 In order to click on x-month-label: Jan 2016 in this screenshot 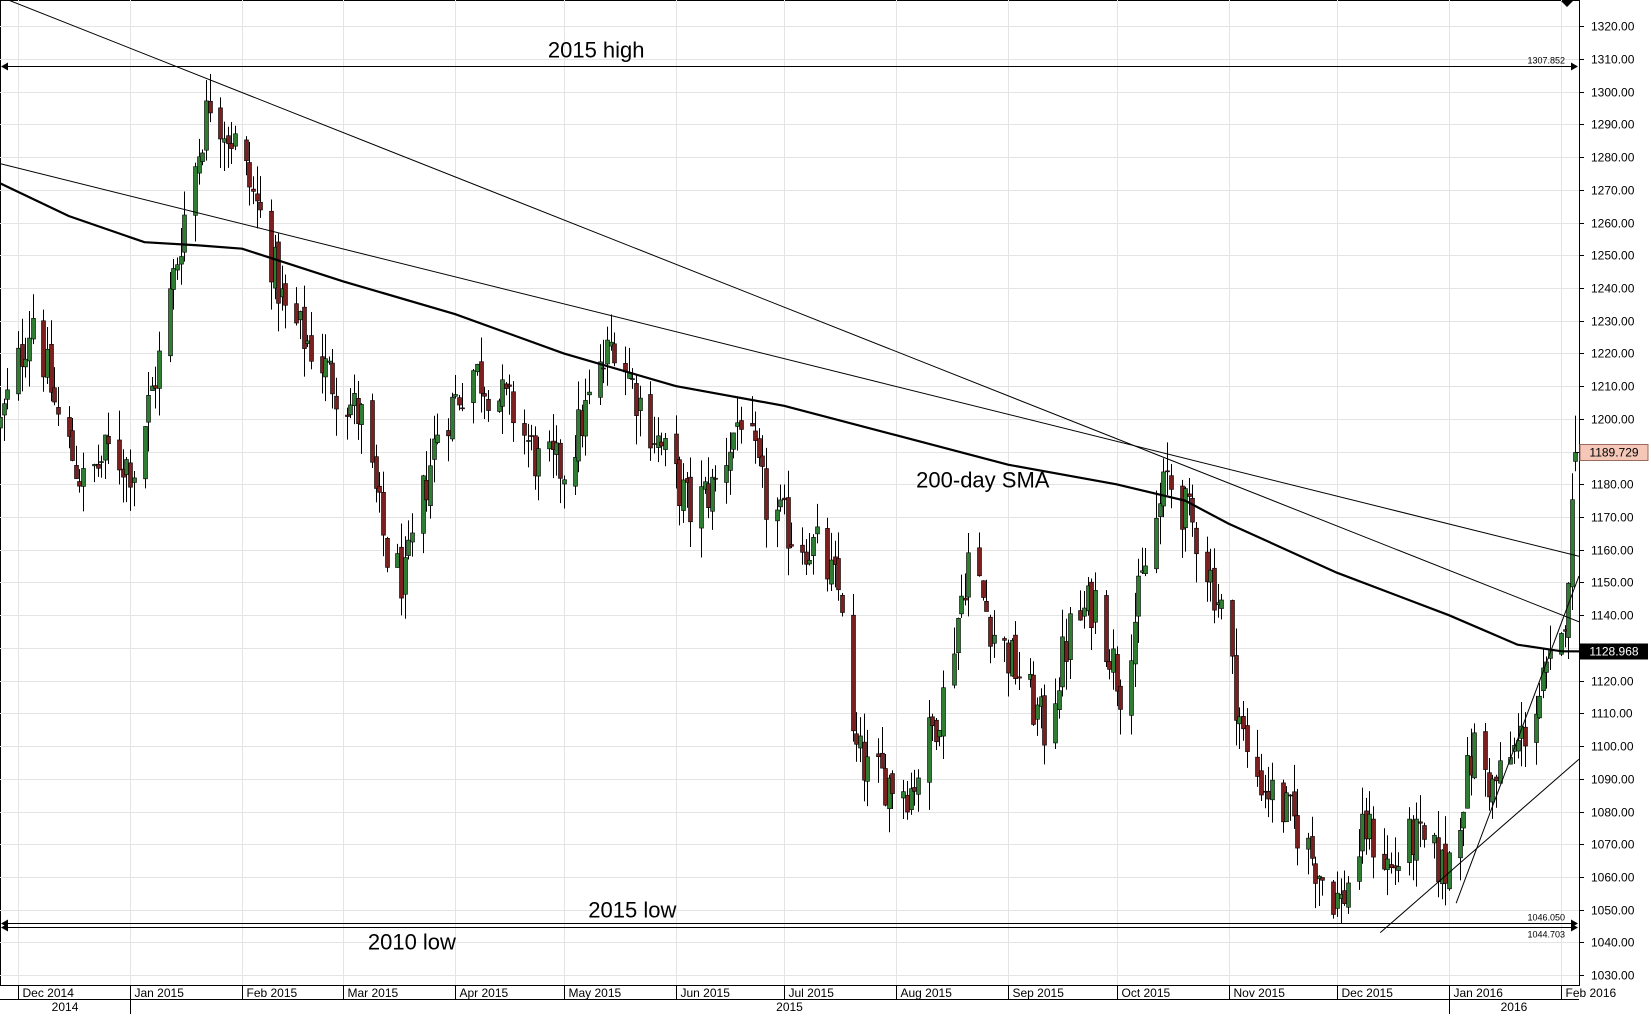, I will do `click(1479, 993)`.